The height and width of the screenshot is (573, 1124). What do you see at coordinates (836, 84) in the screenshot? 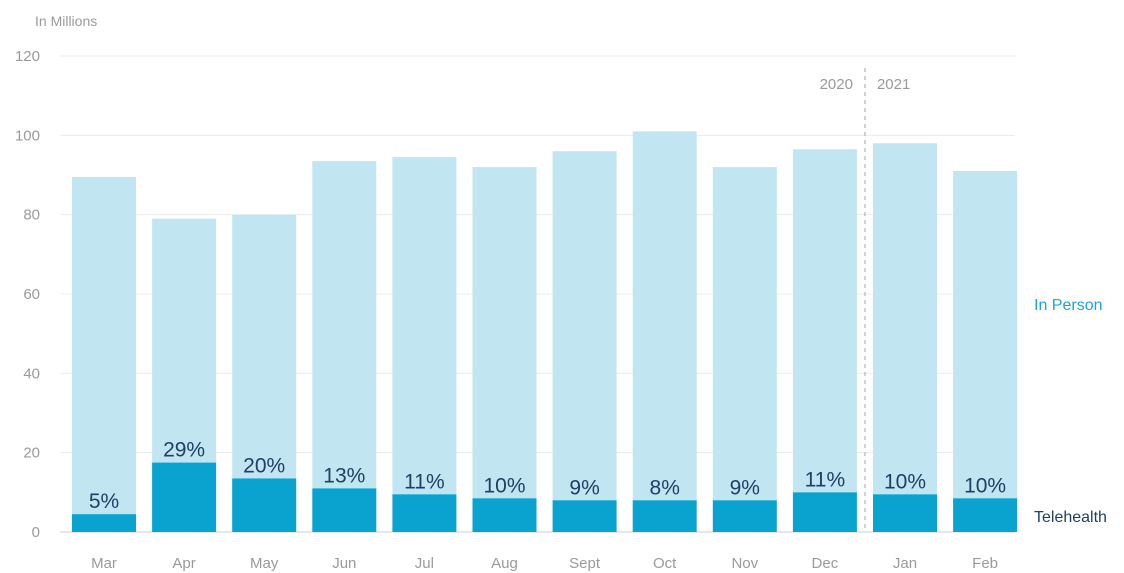
I see `year-label-left: 2020` at bounding box center [836, 84].